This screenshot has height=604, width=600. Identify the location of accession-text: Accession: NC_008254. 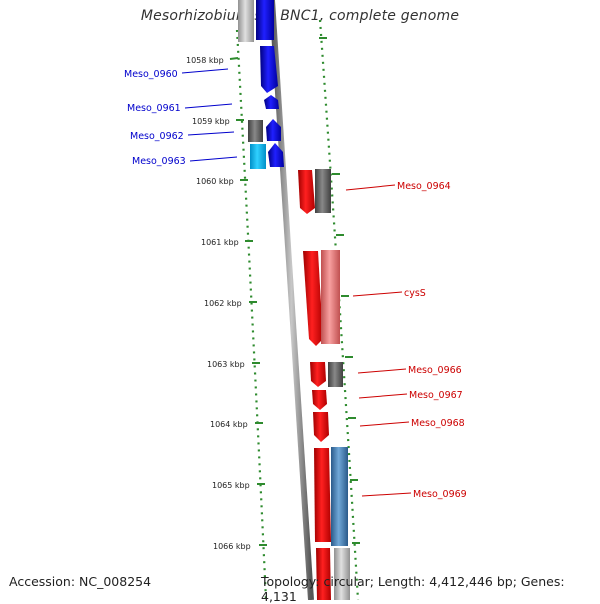
(80, 581).